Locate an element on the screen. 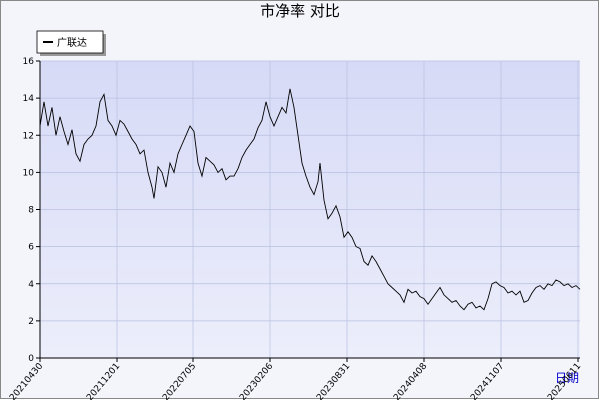 The height and width of the screenshot is (400, 600). y-tick-label: 2 is located at coordinates (31, 322).